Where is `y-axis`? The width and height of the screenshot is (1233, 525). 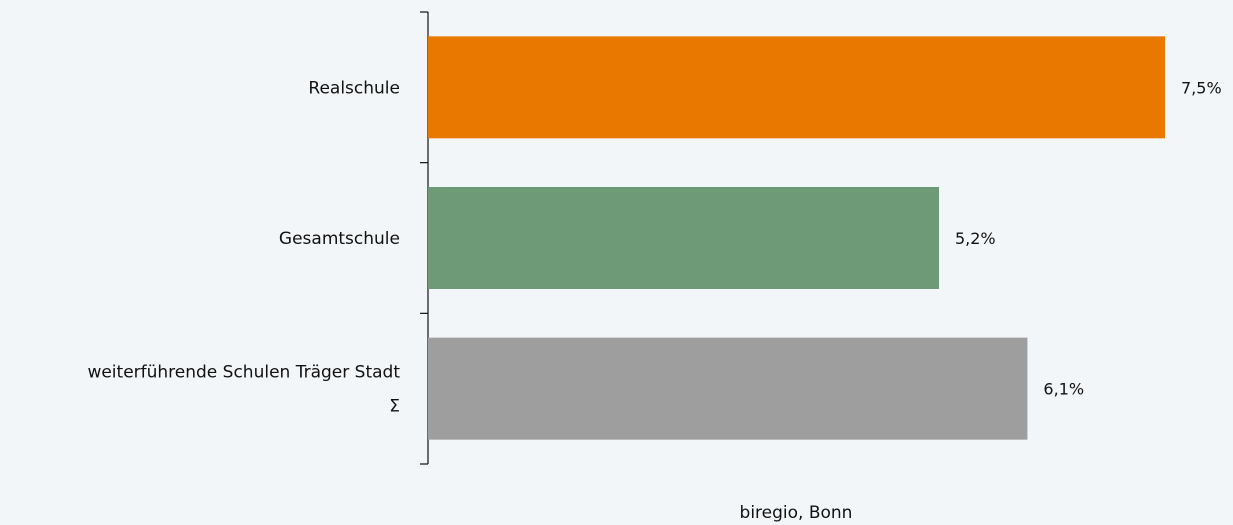
y-axis is located at coordinates (424, 238).